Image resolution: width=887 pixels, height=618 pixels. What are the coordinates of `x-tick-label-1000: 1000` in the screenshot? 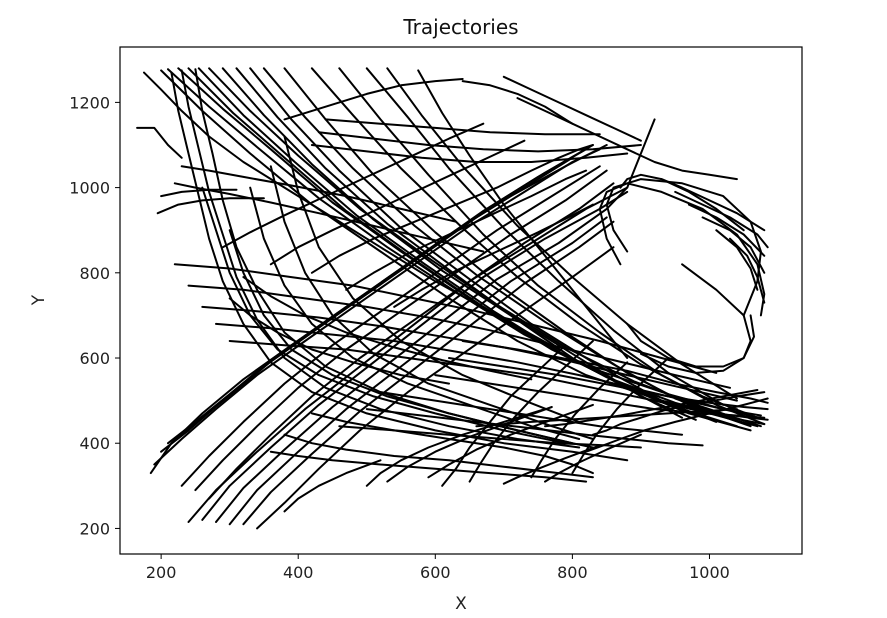 It's located at (709, 572).